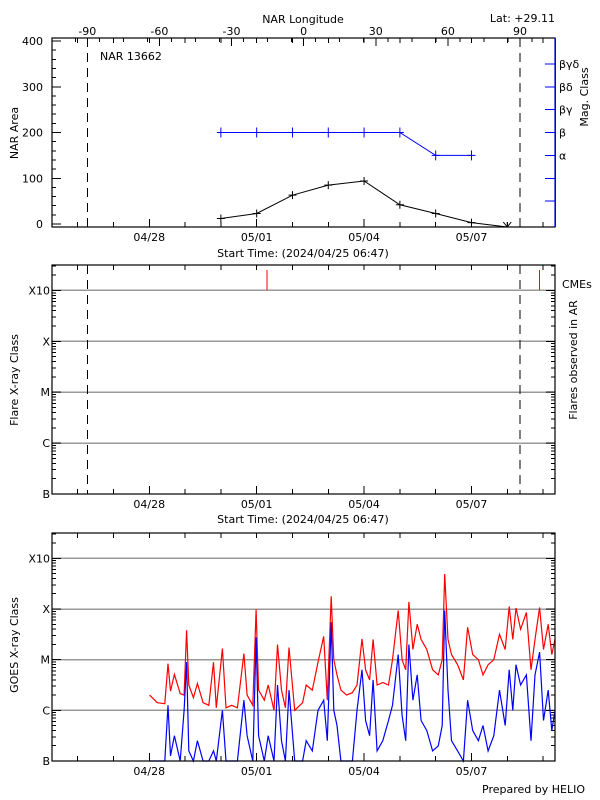  I want to click on y-tick-label: 0, so click(39, 224).